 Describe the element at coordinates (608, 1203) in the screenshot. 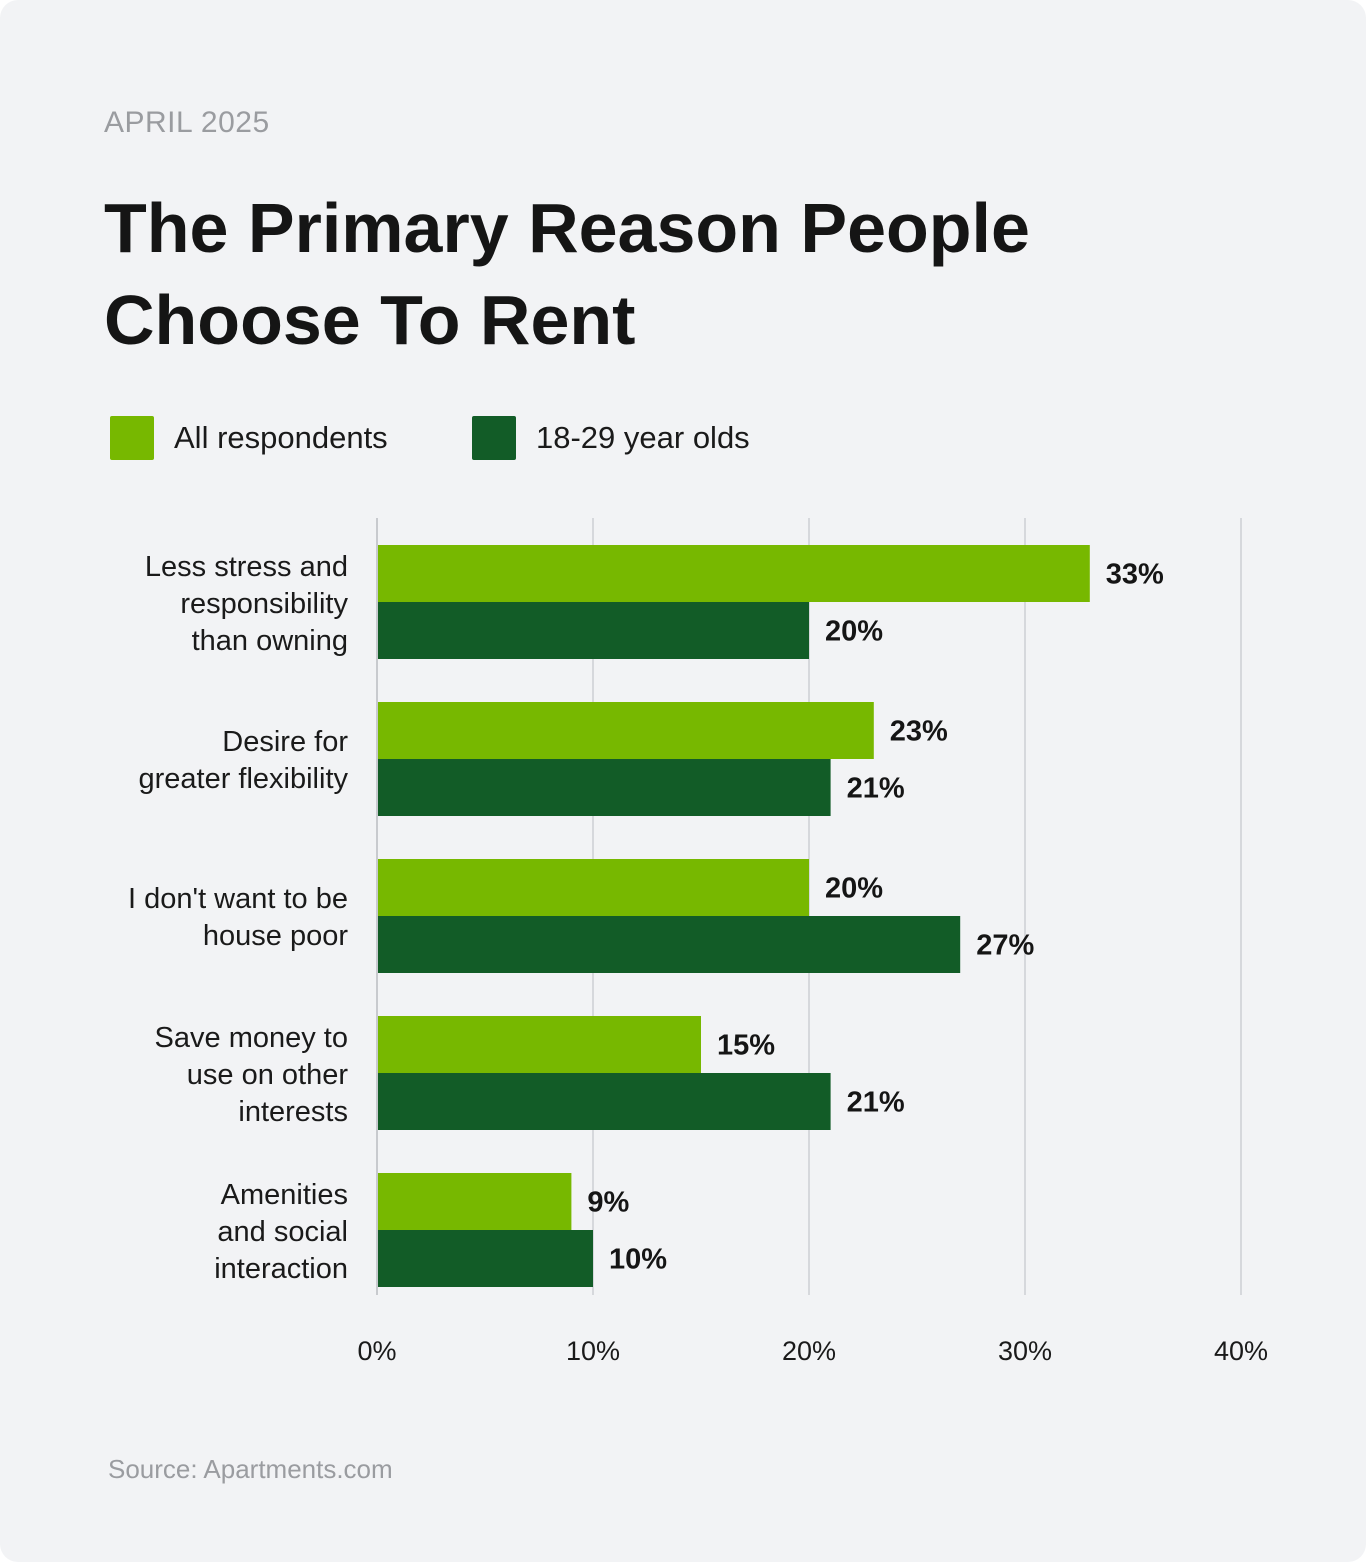

I see `data-label: 9%` at that location.